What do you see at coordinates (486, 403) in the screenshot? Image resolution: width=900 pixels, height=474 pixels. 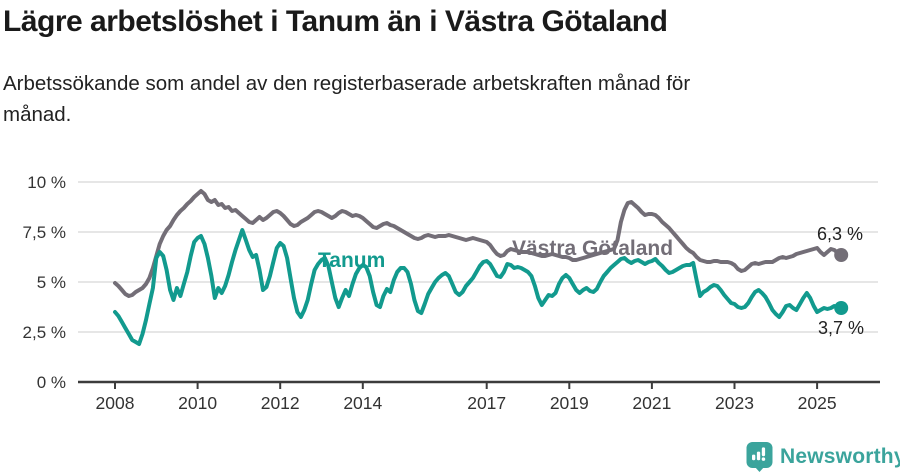 I see `x-tick-label: 2017` at bounding box center [486, 403].